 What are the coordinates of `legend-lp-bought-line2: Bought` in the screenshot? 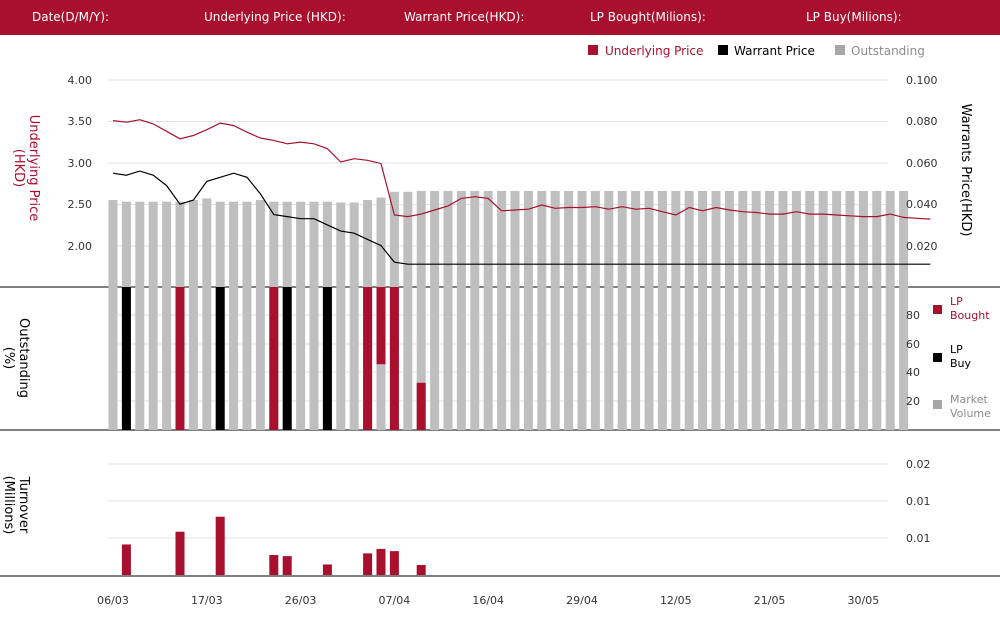 It's located at (970, 315).